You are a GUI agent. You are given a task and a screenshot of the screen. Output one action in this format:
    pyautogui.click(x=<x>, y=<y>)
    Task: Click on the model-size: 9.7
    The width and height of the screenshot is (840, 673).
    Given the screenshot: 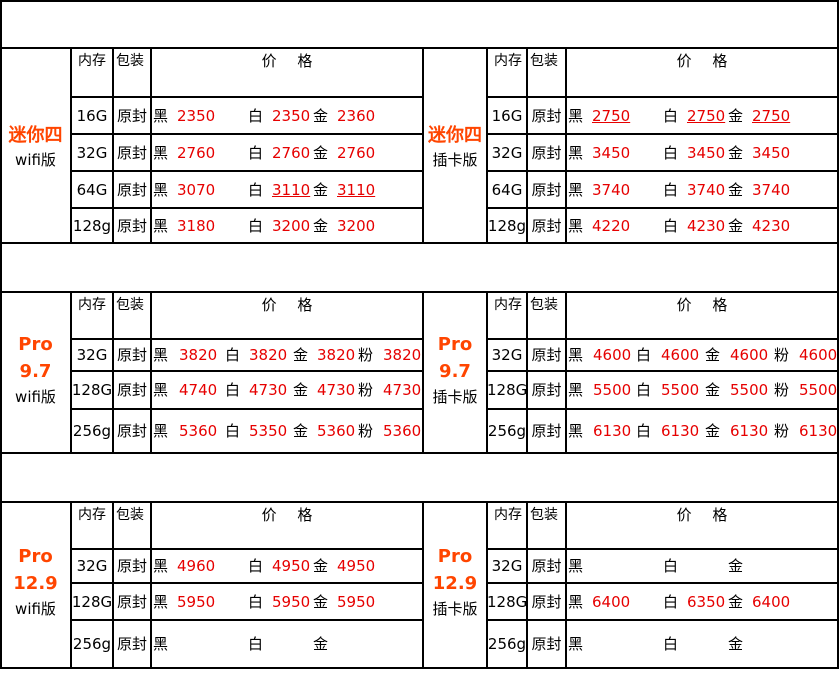 What is the action you would take?
    pyautogui.click(x=455, y=371)
    